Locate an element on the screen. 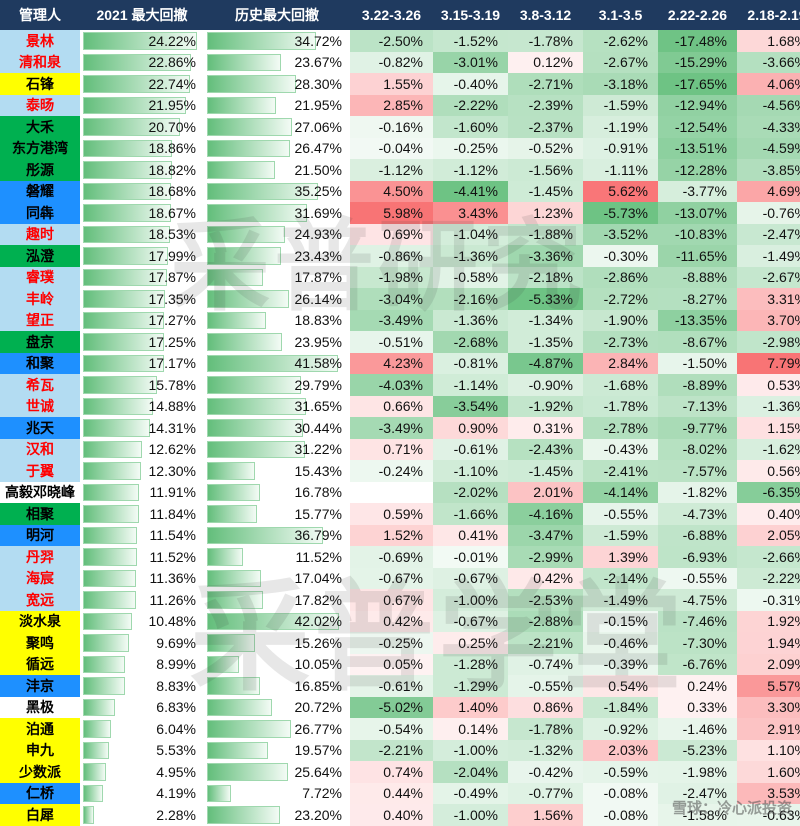 The image size is (800, 826). drawdown-2021-cell: 4.19% is located at coordinates (142, 794).